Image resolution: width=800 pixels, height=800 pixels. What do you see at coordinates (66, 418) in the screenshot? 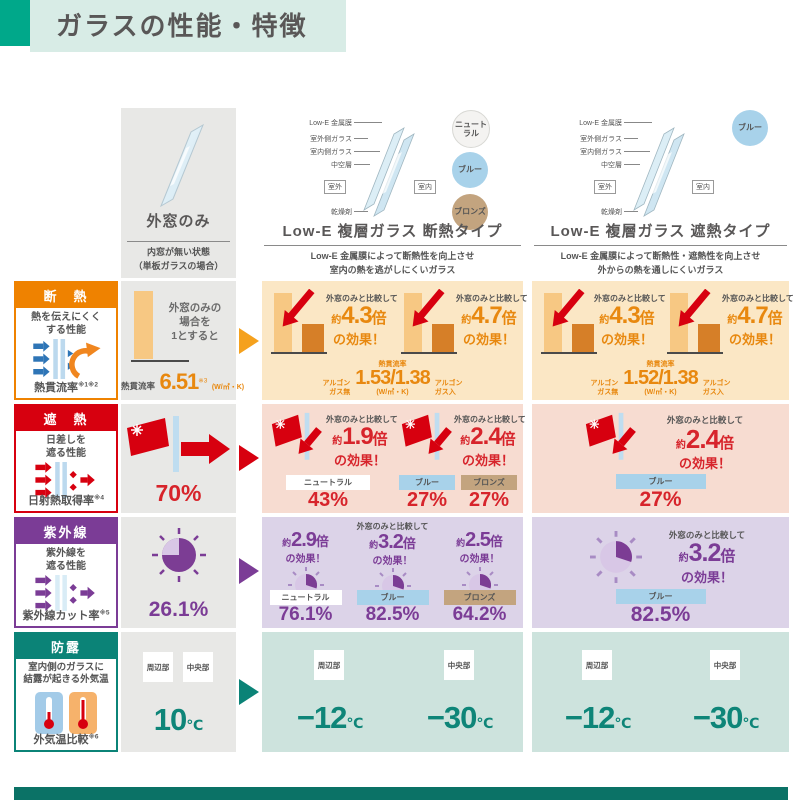
I see `row-title-shading: 遮 熱` at bounding box center [66, 418].